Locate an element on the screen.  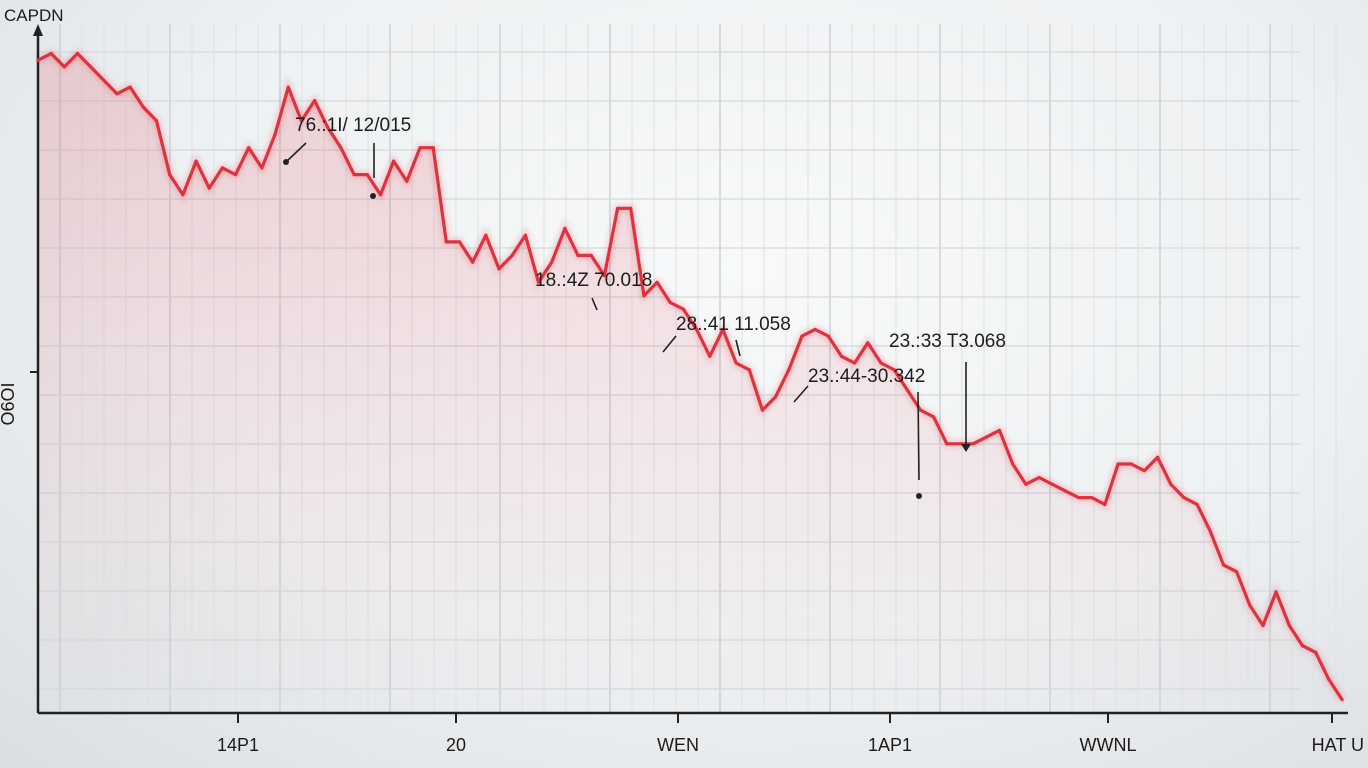
annotation-label: 18.:4Z 70.018 is located at coordinates (593, 280).